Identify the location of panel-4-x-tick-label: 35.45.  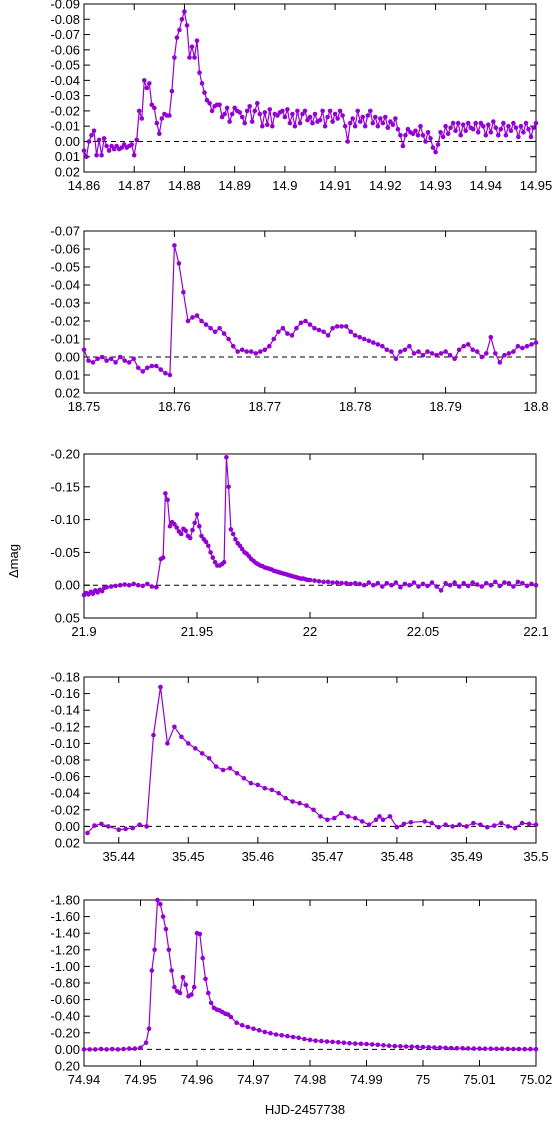
(188, 856).